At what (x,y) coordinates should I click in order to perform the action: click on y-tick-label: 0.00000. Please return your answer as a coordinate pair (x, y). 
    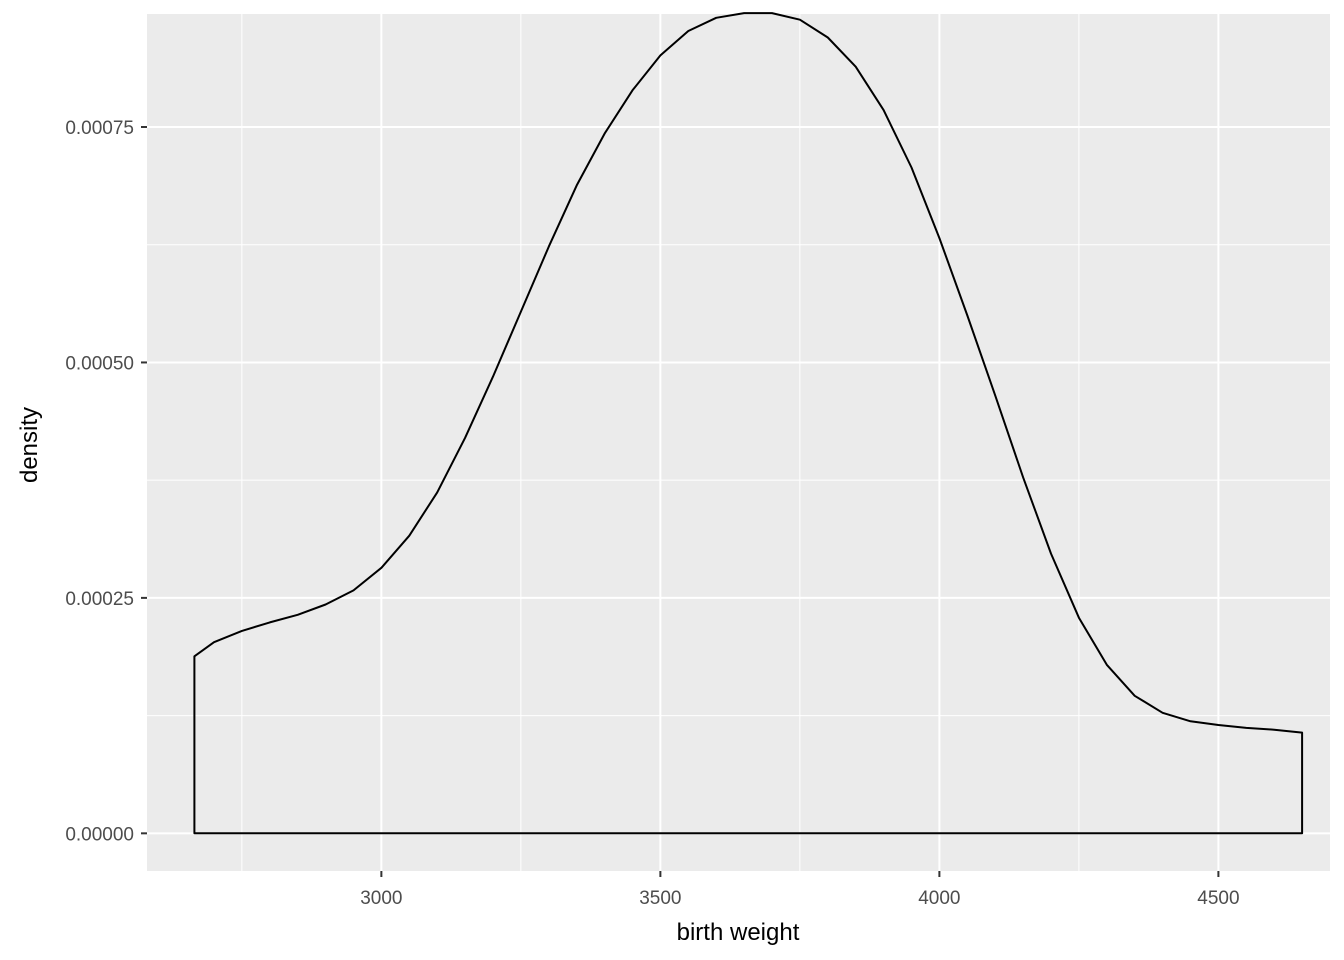
    Looking at the image, I should click on (99, 834).